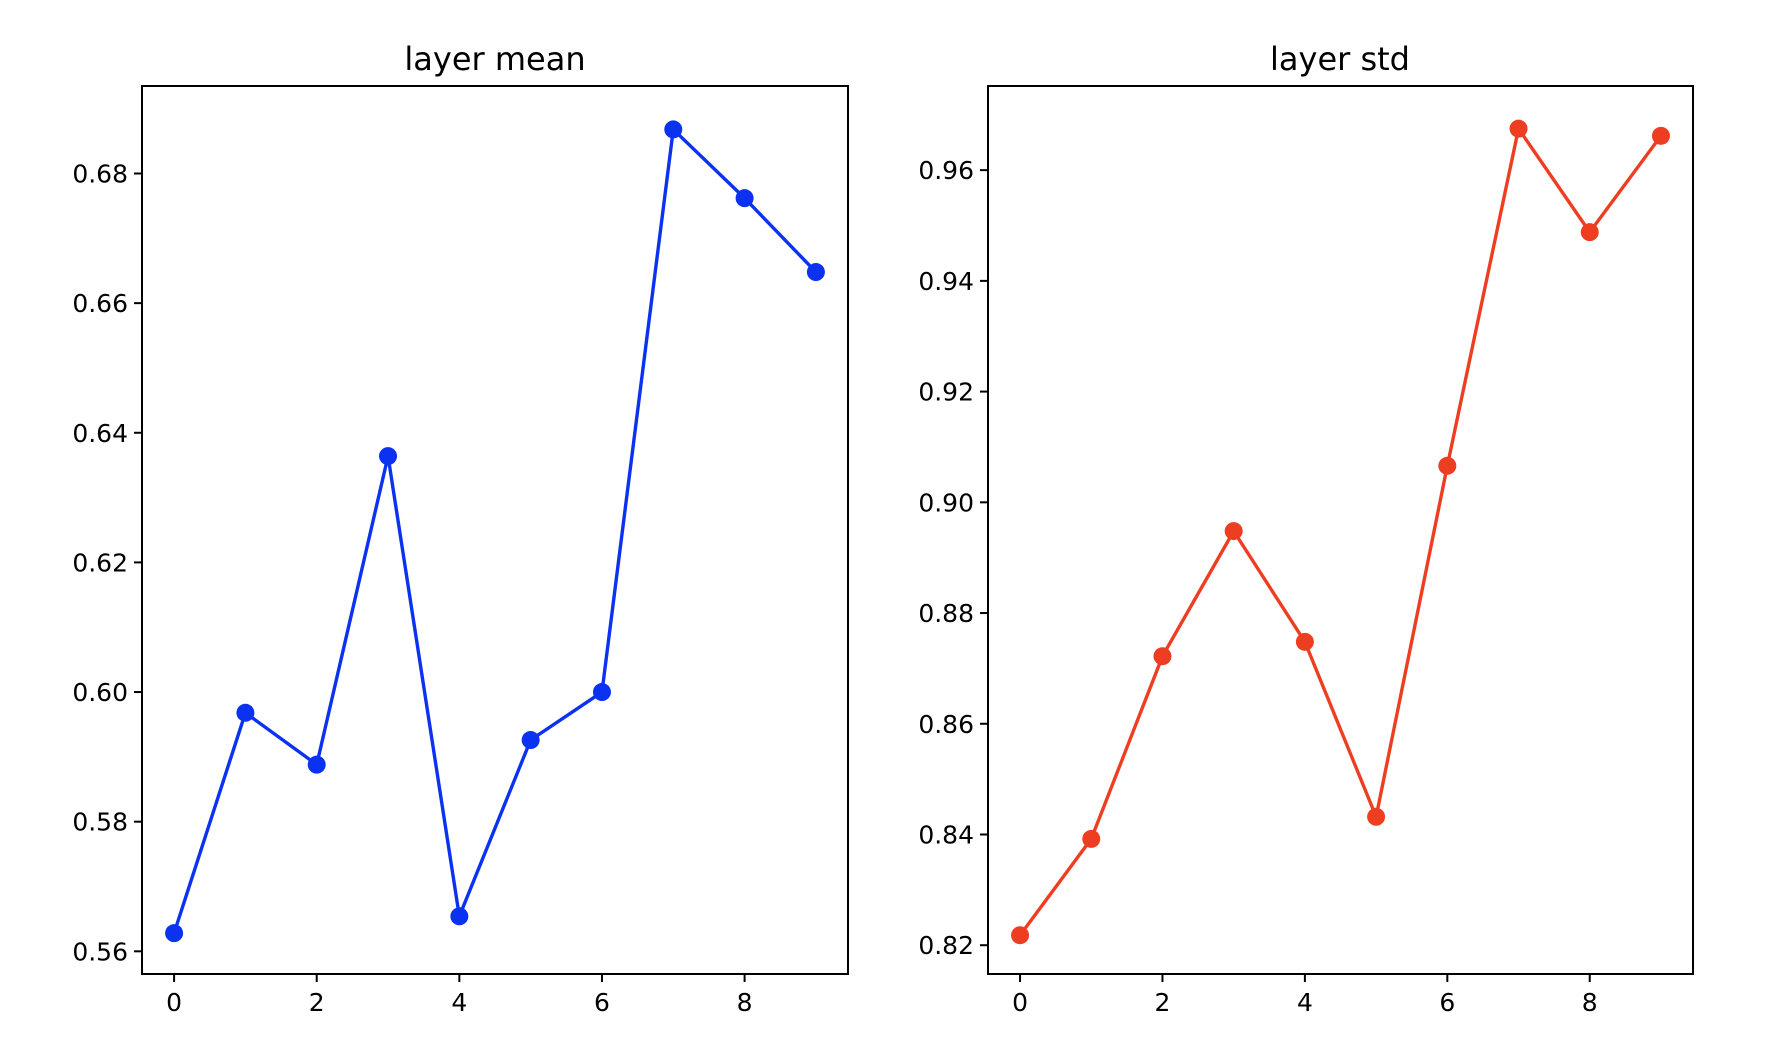  I want to click on layer-mean-x-tick-label: 4, so click(459, 1002).